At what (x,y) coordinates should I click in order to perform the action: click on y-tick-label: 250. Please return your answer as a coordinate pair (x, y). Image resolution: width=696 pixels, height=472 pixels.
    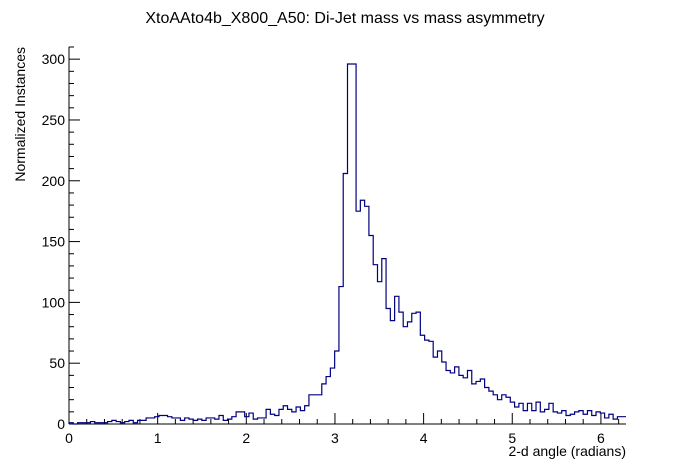
    Looking at the image, I should click on (54, 120).